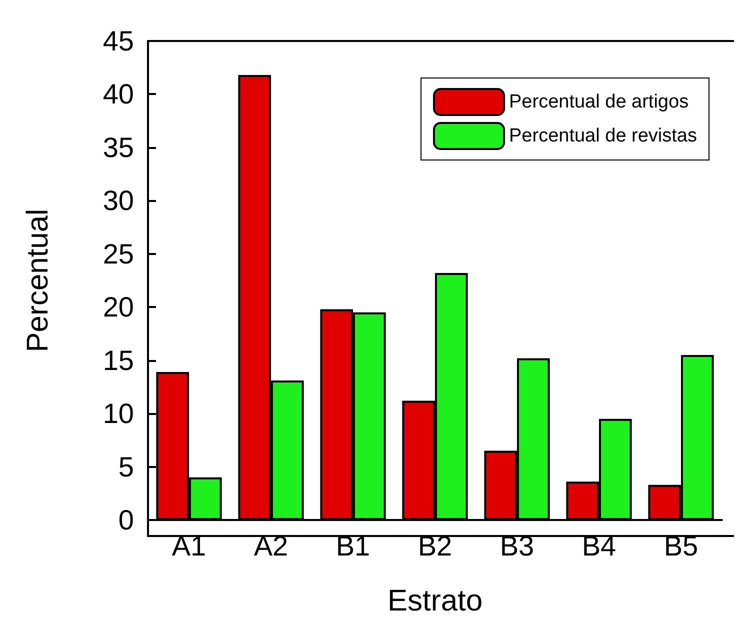 The height and width of the screenshot is (634, 742). Describe the element at coordinates (435, 546) in the screenshot. I see `x-tick-label: B2` at that location.